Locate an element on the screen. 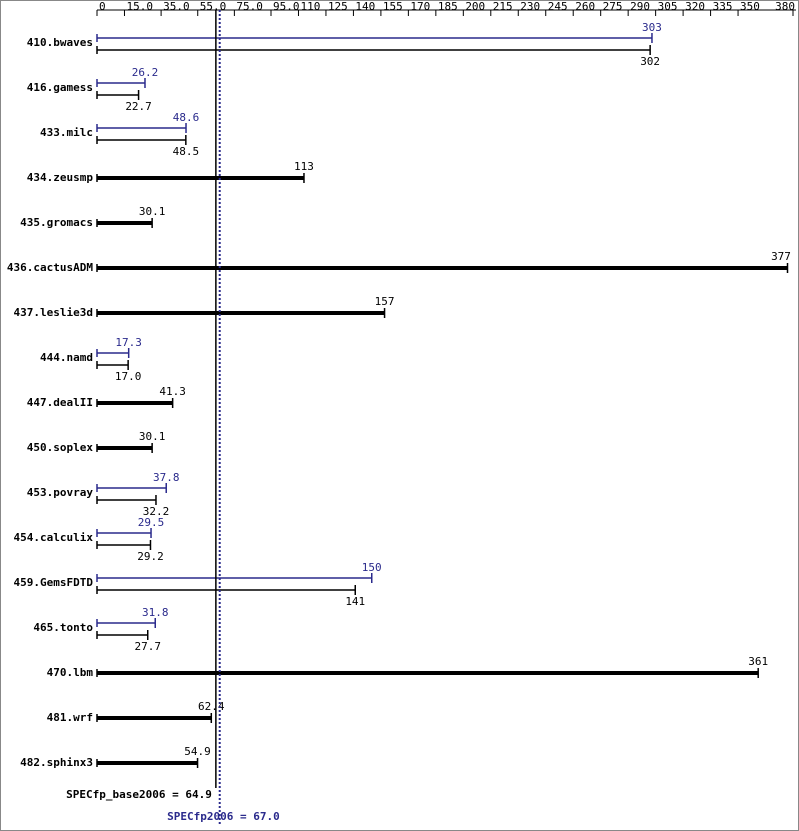 The width and height of the screenshot is (799, 831). base-value-label: 29.2 is located at coordinates (150, 556).